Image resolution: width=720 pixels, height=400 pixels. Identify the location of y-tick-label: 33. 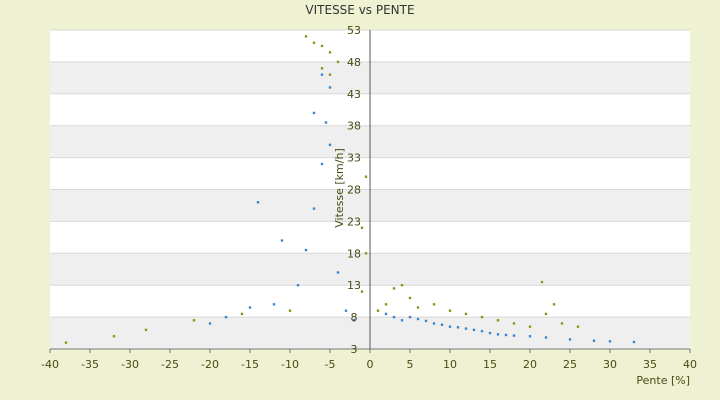
(354, 158).